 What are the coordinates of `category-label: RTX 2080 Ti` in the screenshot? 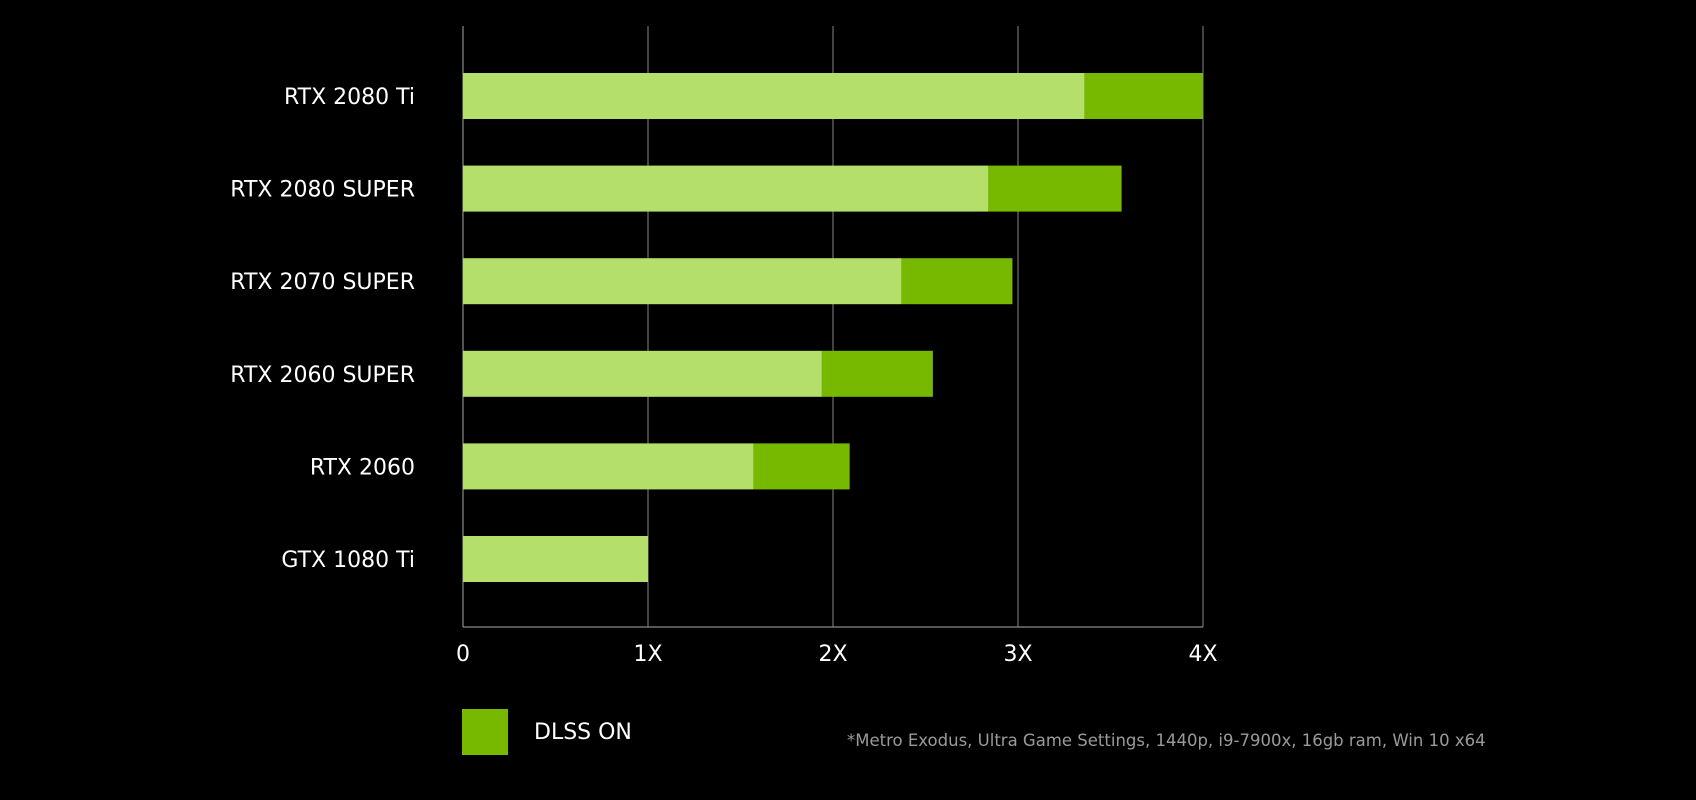 It's located at (349, 97).